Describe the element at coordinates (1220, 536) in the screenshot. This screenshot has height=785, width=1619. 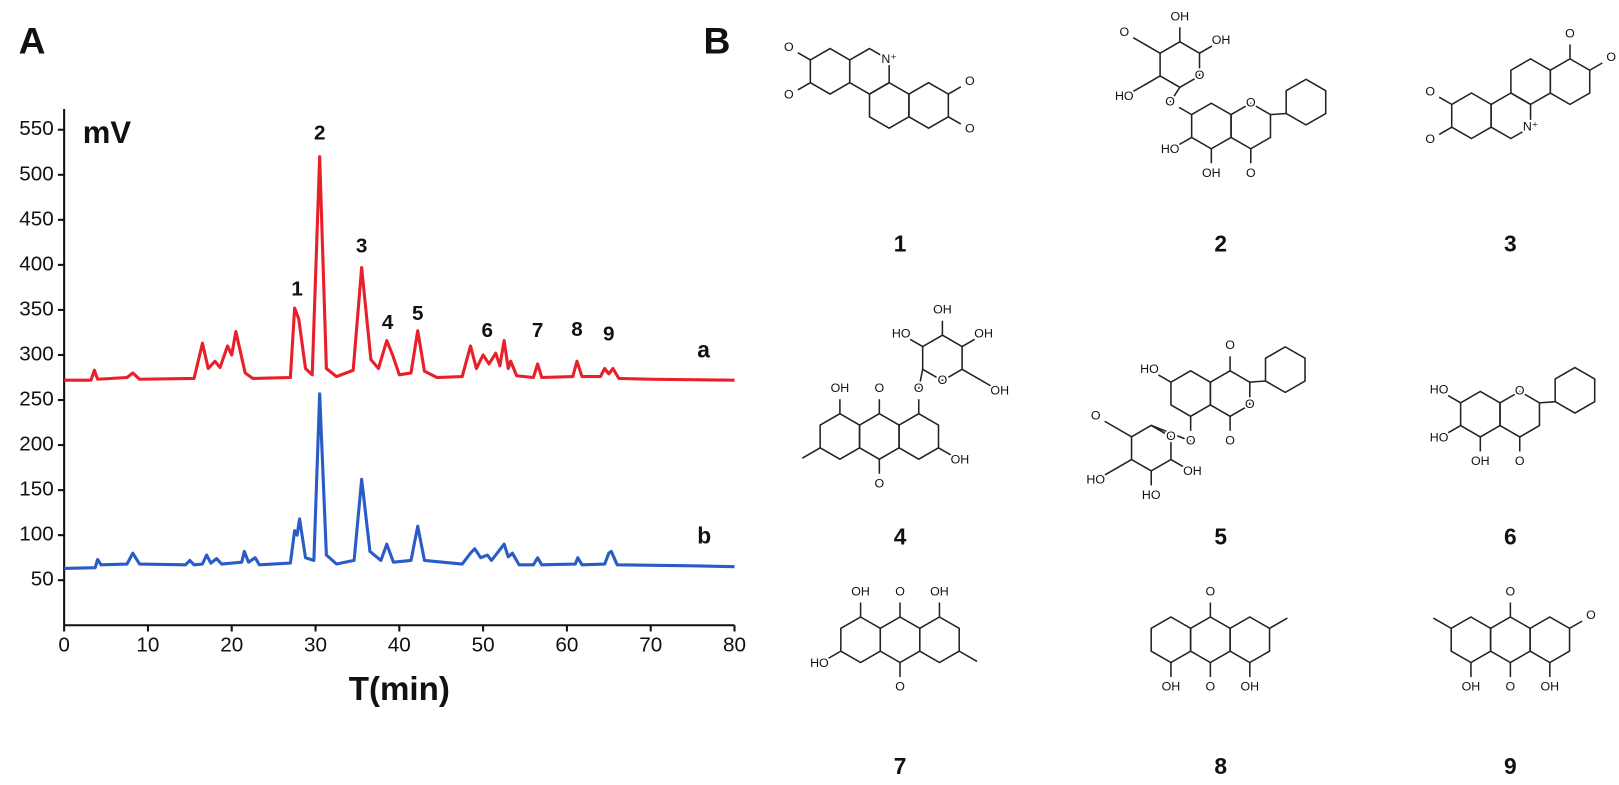
I see `compound-number: 5` at that location.